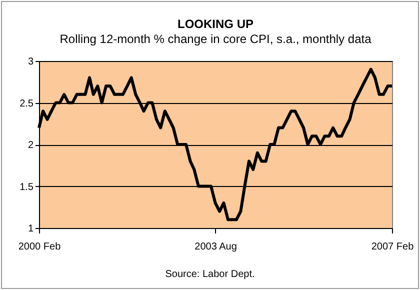  I want to click on y-tick-label: 2.5, so click(27, 104).